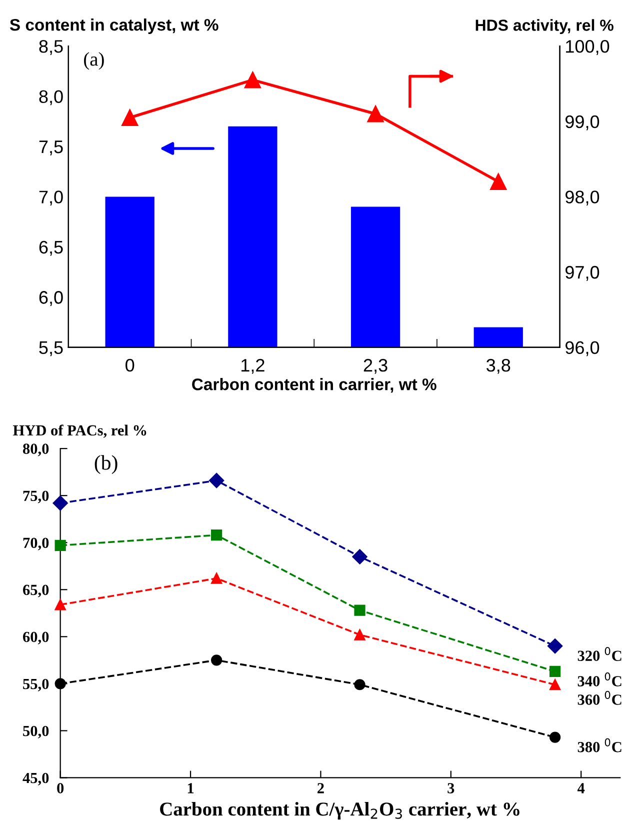 The image size is (622, 823). Describe the element at coordinates (36, 638) in the screenshot. I see `y-tick-label: 60,0` at that location.